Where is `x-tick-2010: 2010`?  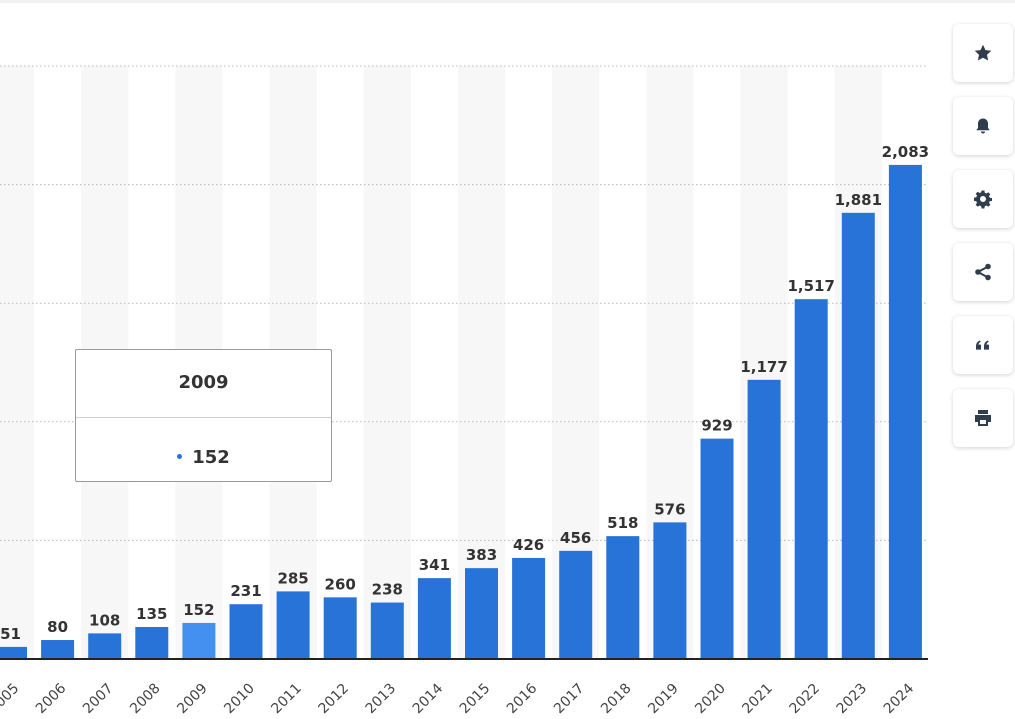 x-tick-2010: 2010 is located at coordinates (239, 699).